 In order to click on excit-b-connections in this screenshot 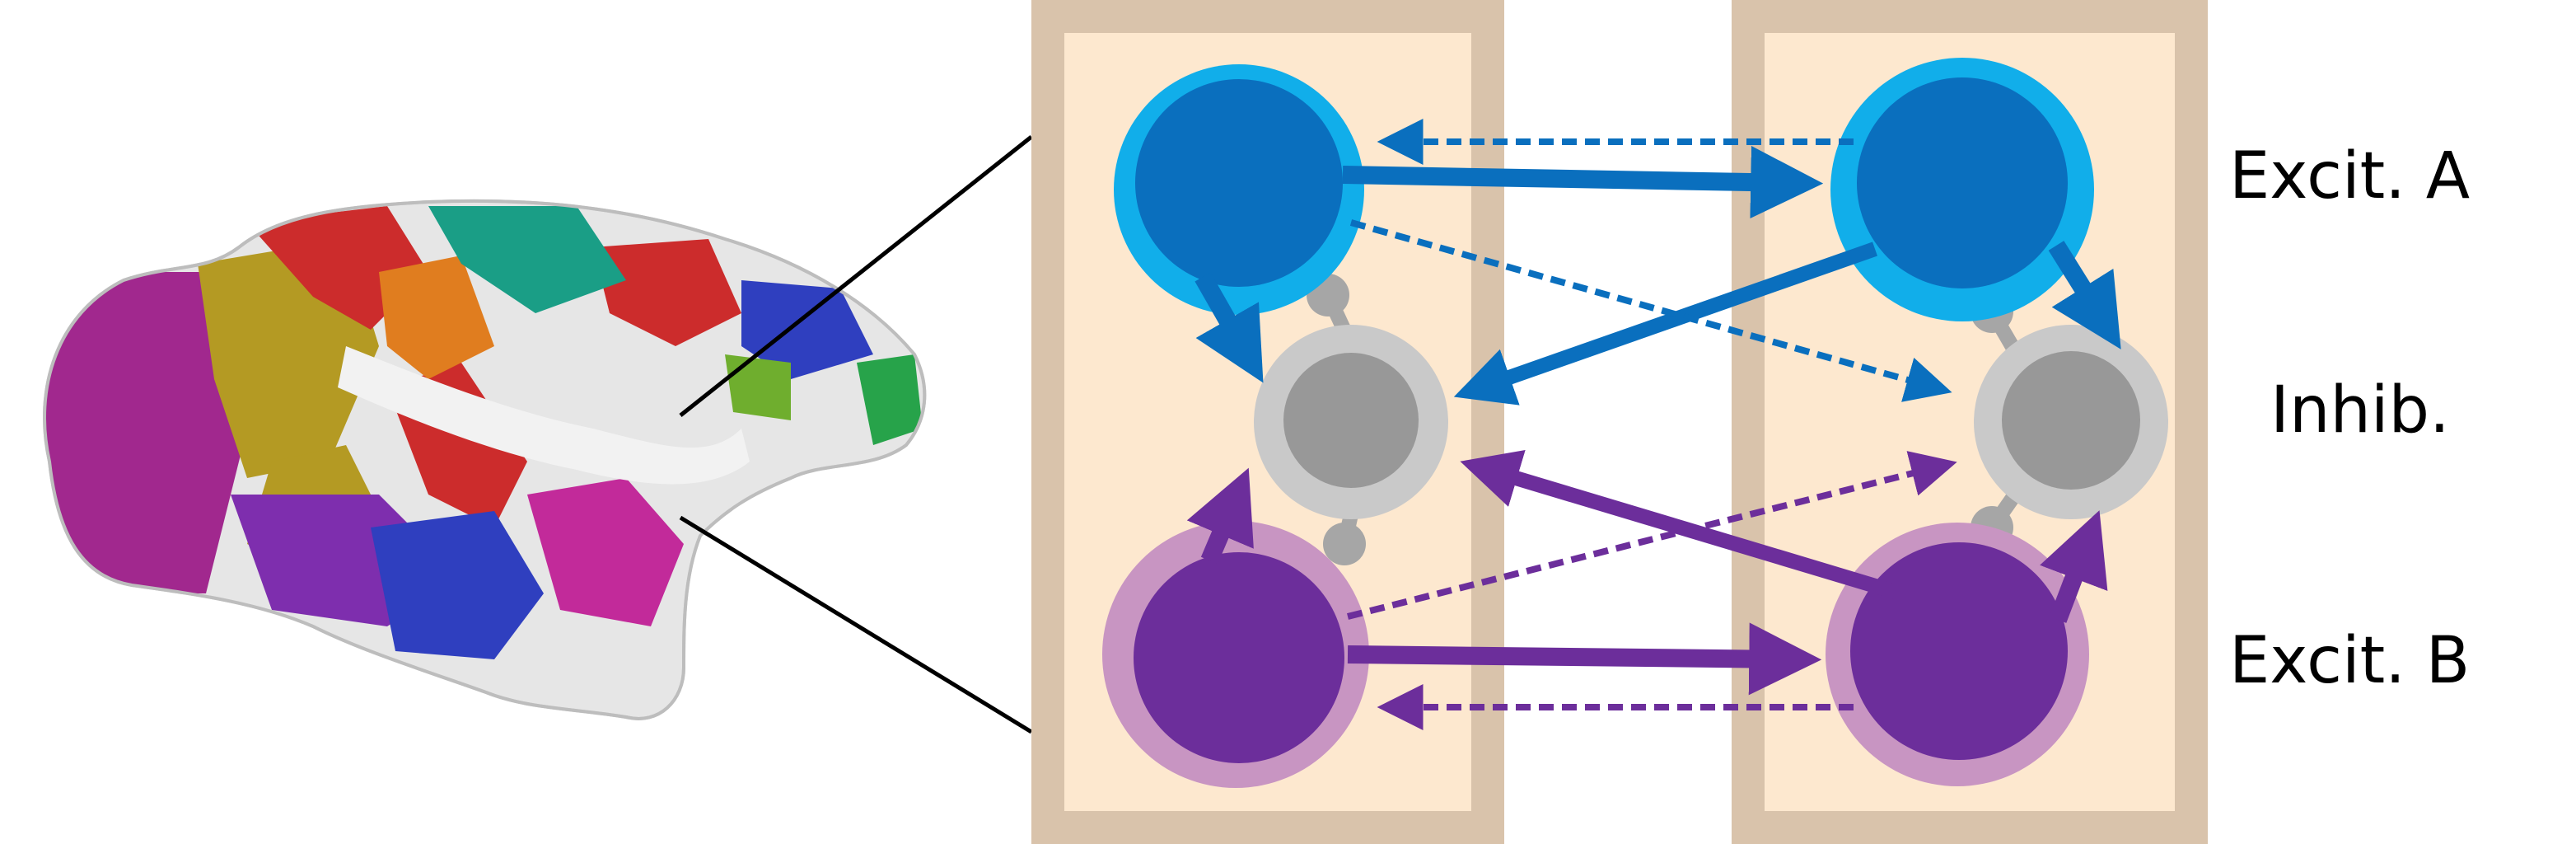, I will do `click(1647, 589)`.